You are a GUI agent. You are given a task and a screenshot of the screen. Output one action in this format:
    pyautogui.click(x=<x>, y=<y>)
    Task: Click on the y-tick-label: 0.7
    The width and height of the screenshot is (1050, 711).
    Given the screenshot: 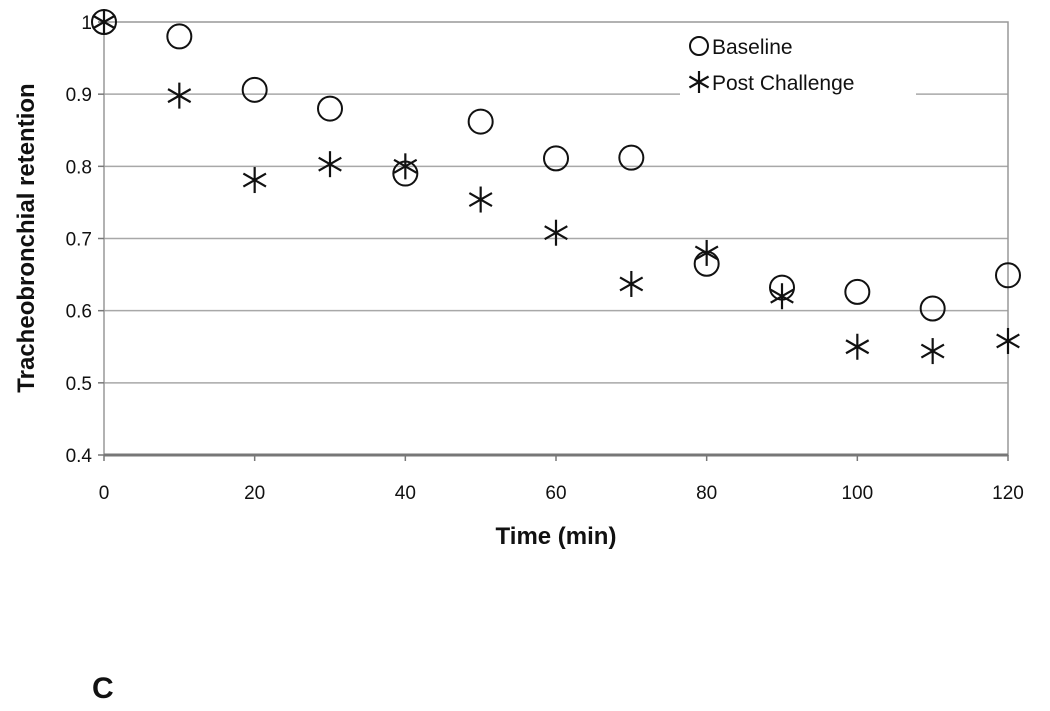 What is the action you would take?
    pyautogui.click(x=79, y=240)
    